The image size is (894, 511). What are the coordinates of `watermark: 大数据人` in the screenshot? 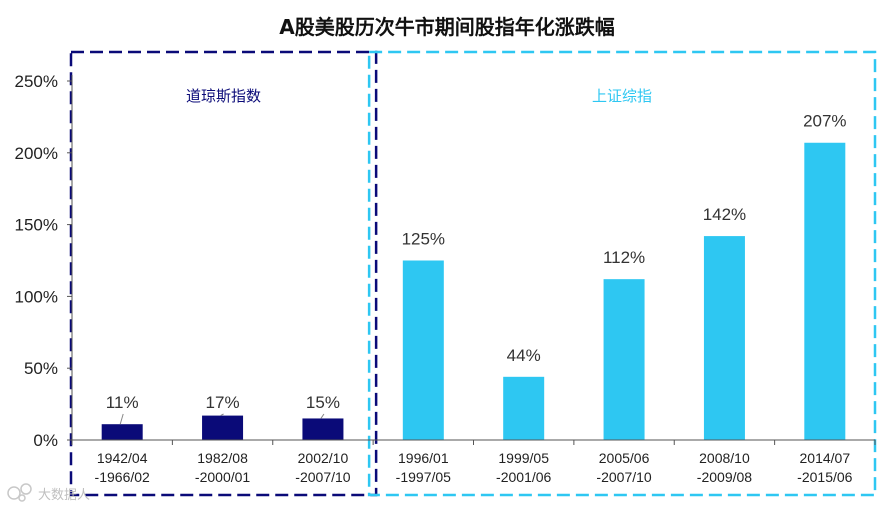 It's located at (48, 493).